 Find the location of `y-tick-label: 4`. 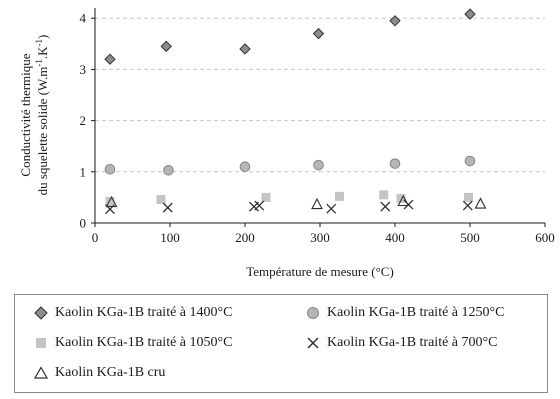

y-tick-label: 4 is located at coordinates (83, 18).